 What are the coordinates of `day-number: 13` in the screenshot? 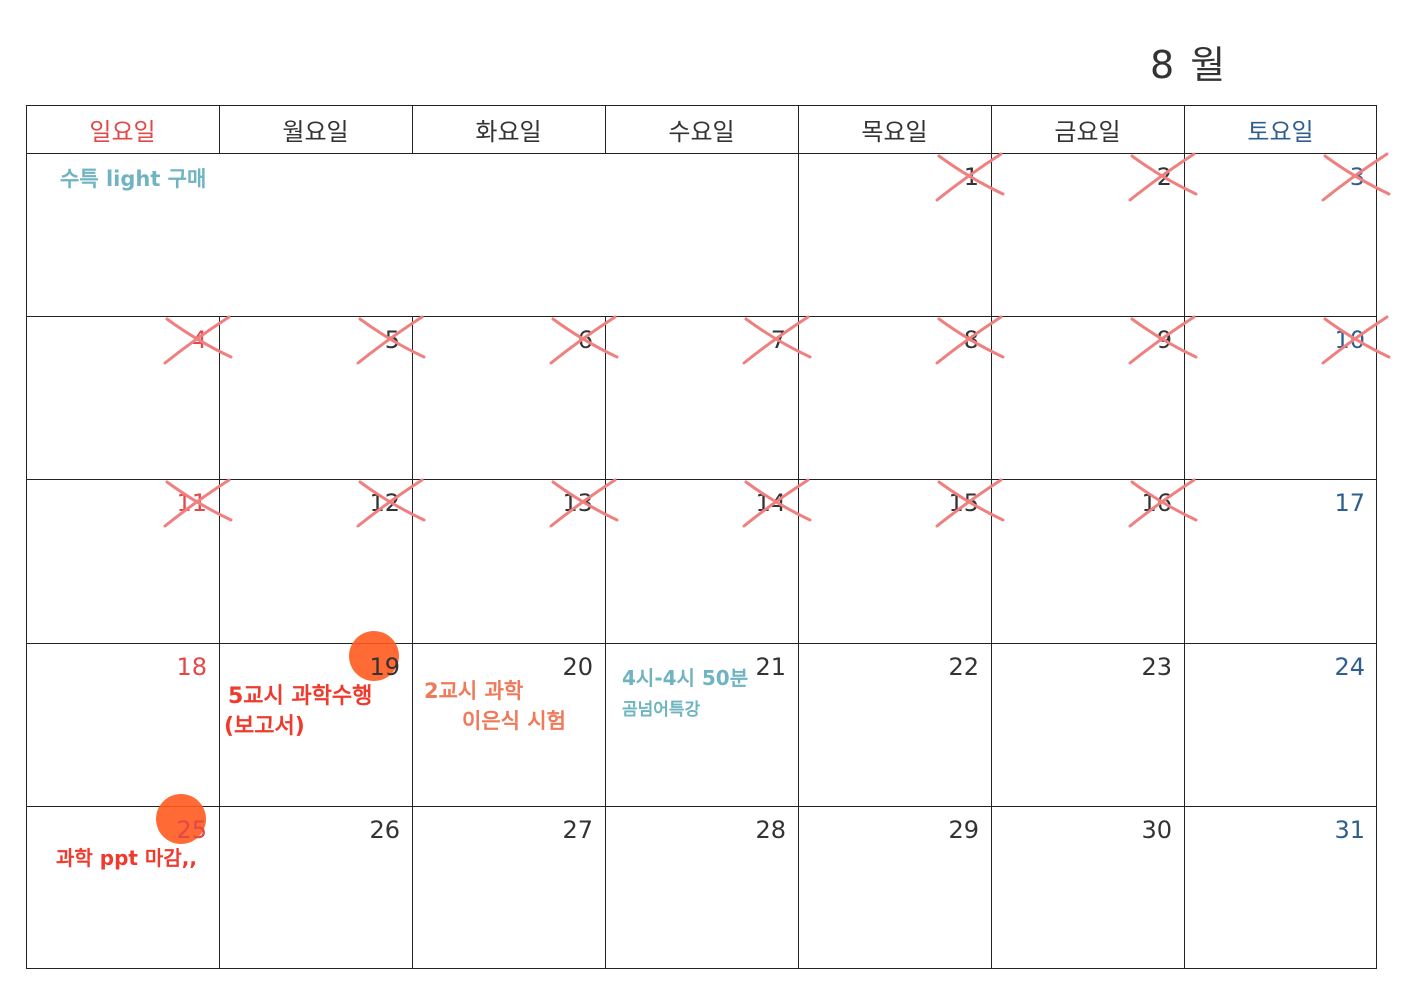 It's located at (577, 503).